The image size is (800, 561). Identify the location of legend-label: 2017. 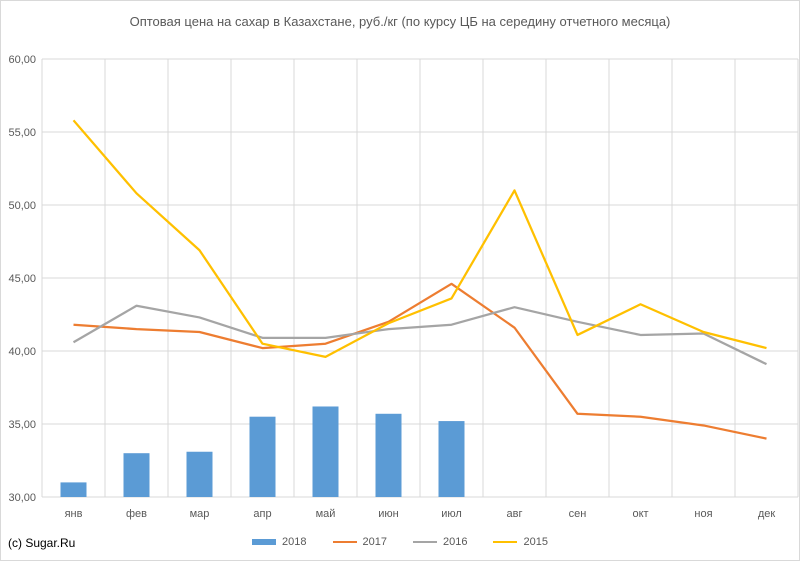
(374, 542).